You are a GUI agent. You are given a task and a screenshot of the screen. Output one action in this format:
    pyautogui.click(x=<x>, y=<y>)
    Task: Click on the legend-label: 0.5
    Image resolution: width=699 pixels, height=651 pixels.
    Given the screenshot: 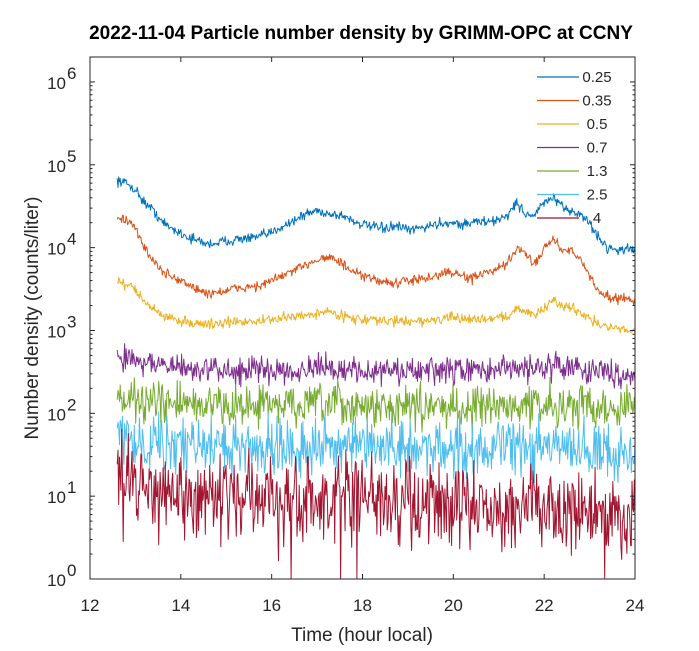 What is the action you would take?
    pyautogui.click(x=597, y=124)
    